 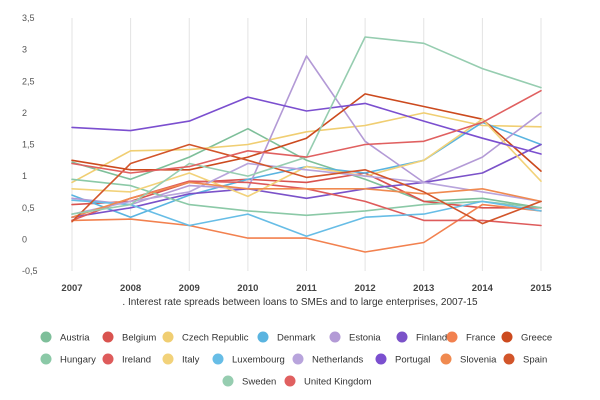 I want to click on legend-item: Hungary, so click(x=68, y=359).